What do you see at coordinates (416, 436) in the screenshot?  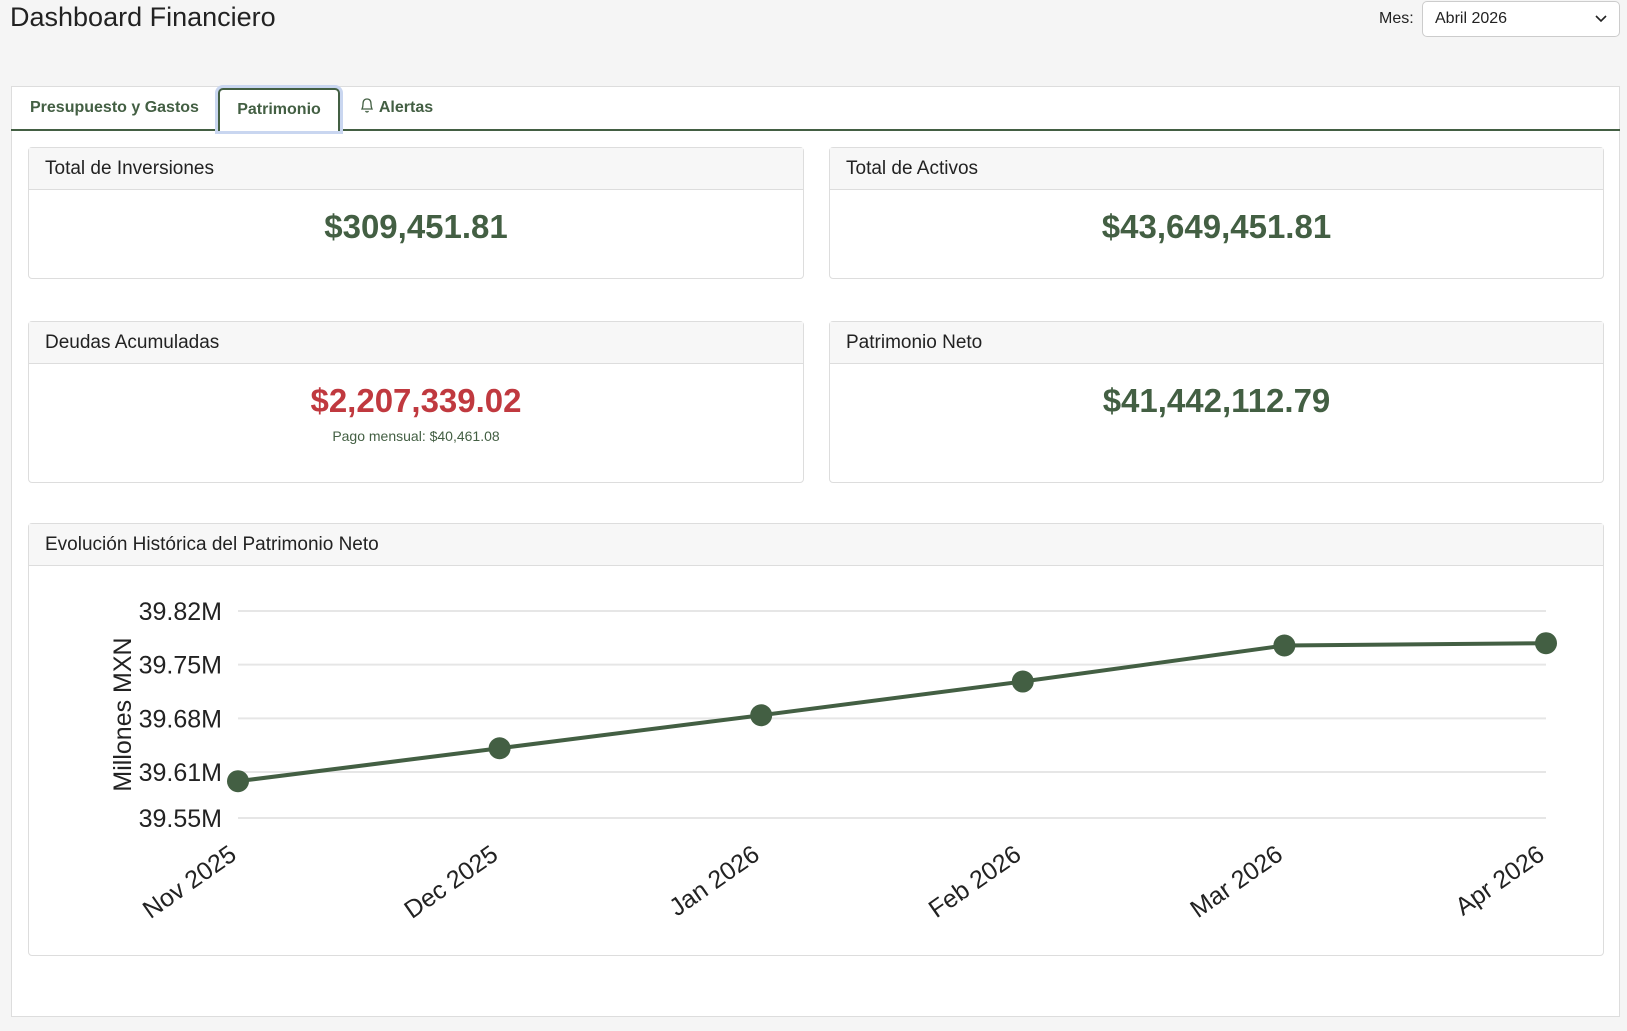 I see `card-note: Pago mensual: $40,461.08` at bounding box center [416, 436].